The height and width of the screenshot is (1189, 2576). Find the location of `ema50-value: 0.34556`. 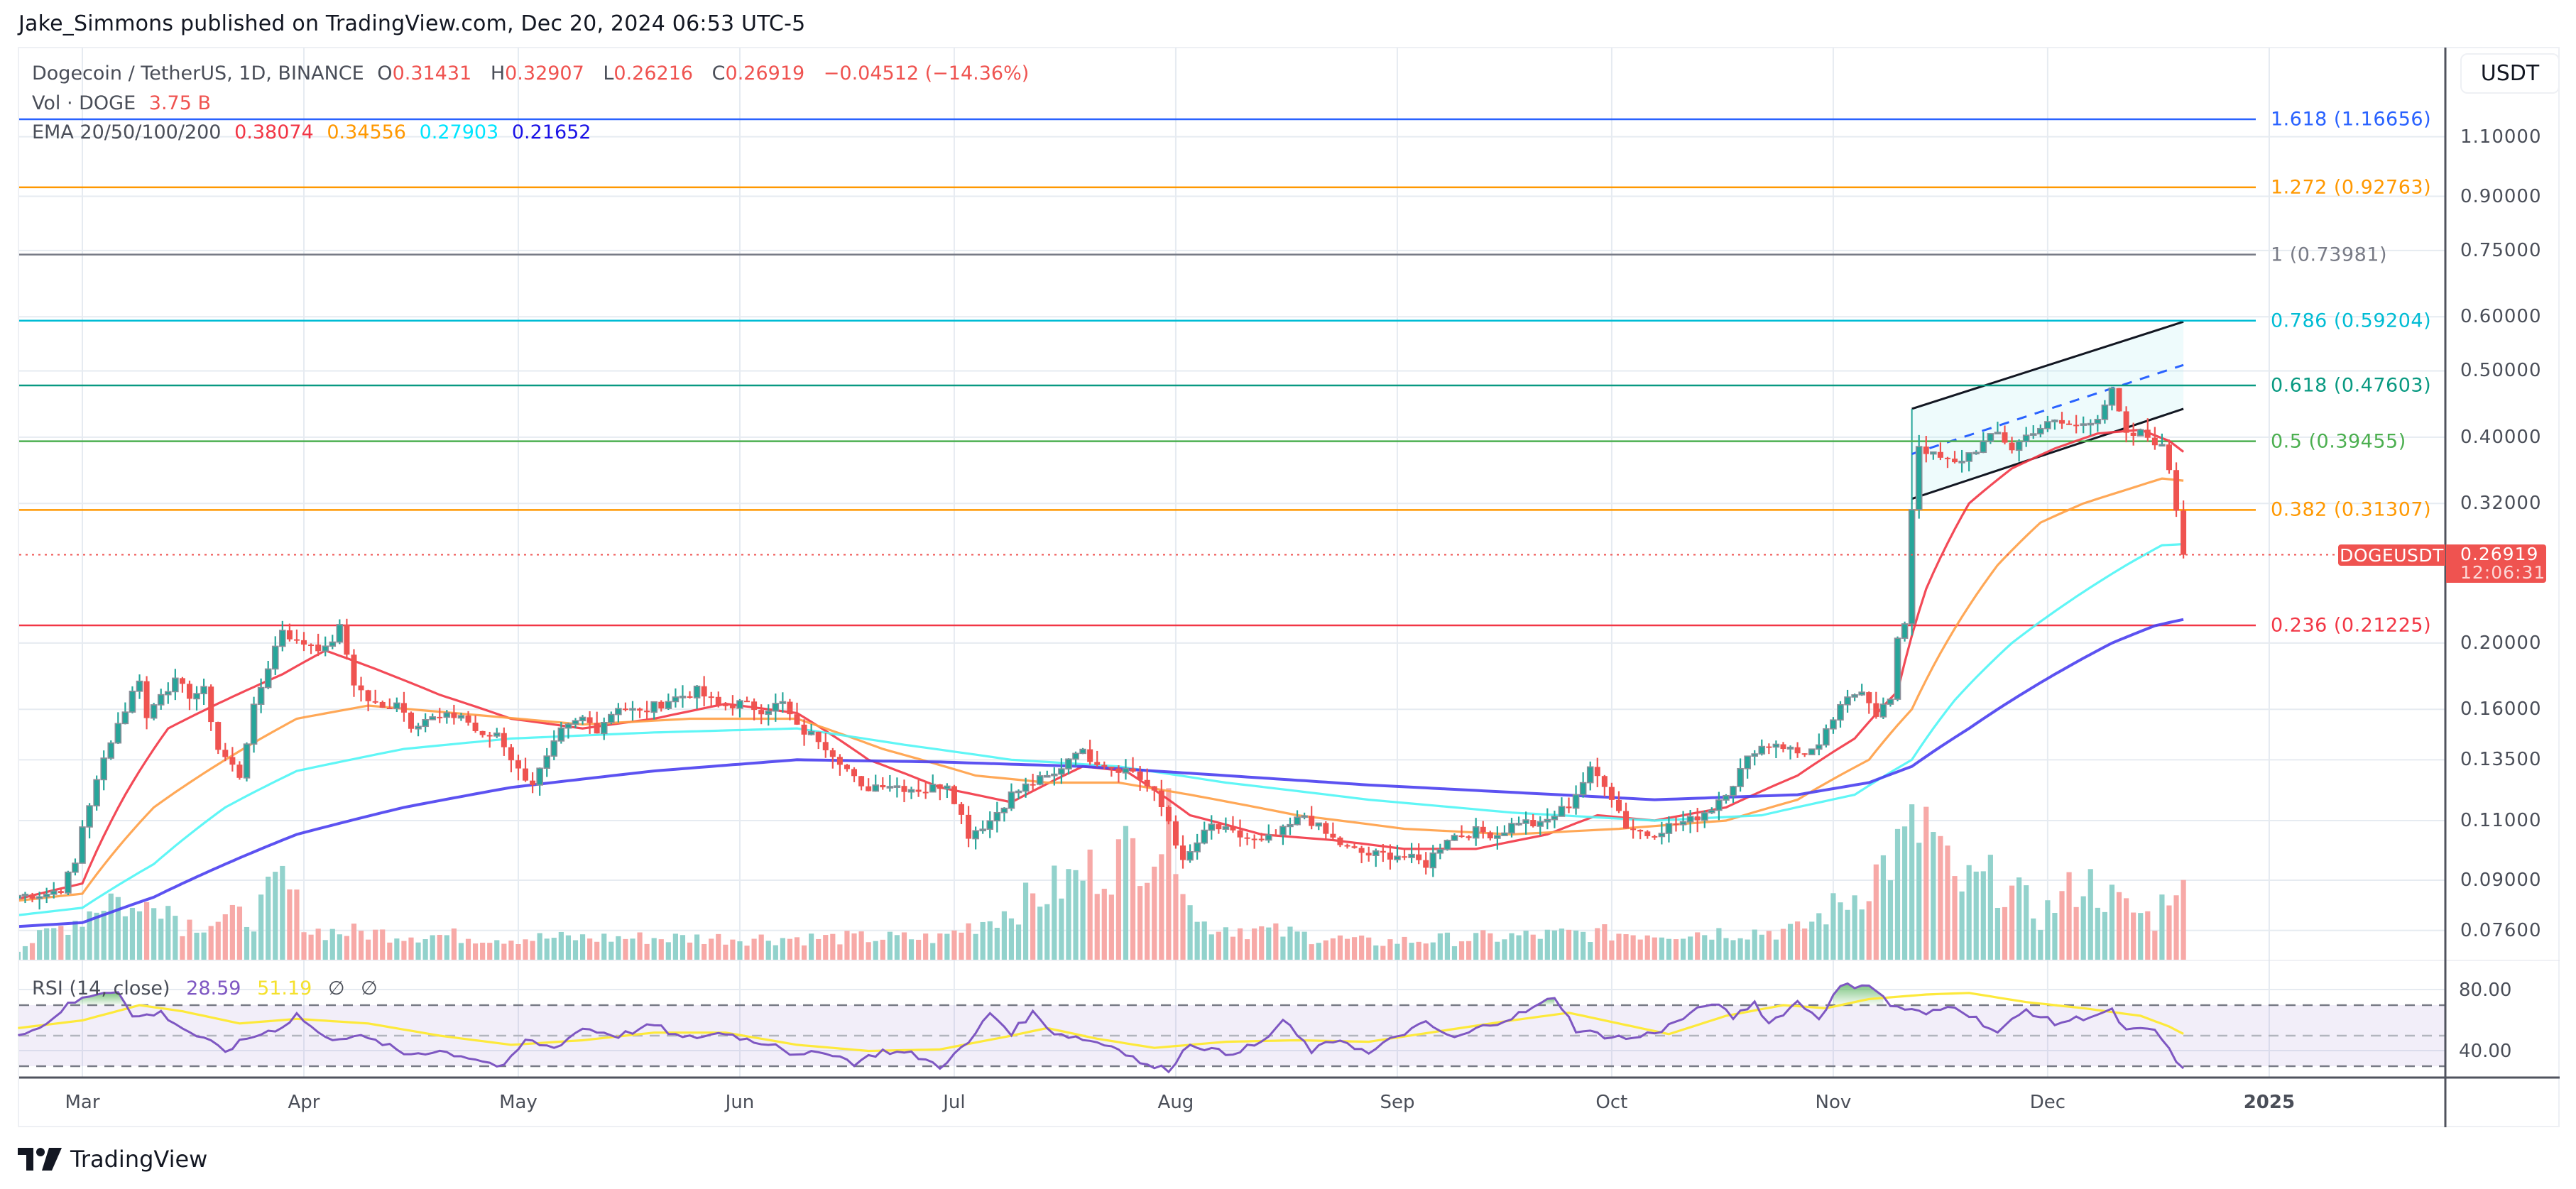

ema50-value: 0.34556 is located at coordinates (366, 132).